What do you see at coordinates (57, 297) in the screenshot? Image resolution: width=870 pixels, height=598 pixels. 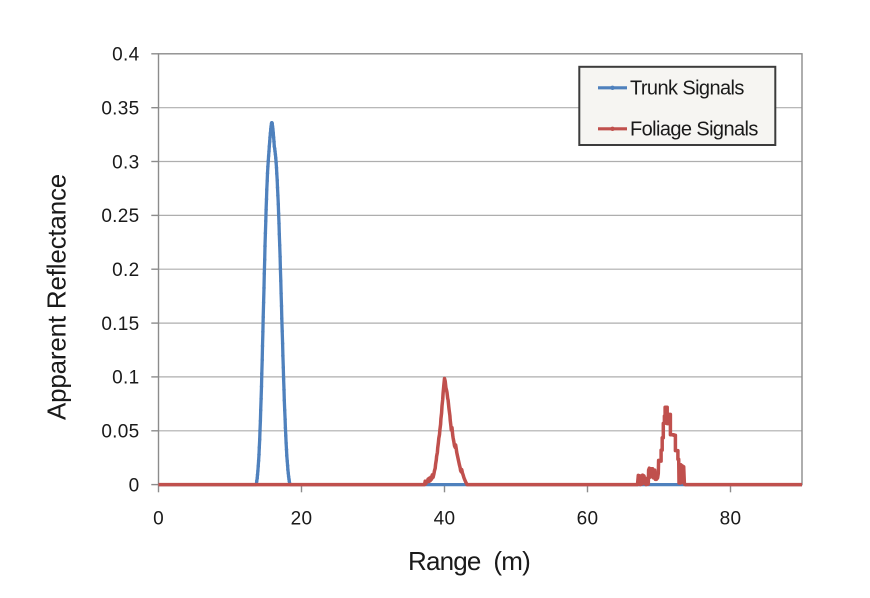 I see `svg-text: Apparent Reflectance` at bounding box center [57, 297].